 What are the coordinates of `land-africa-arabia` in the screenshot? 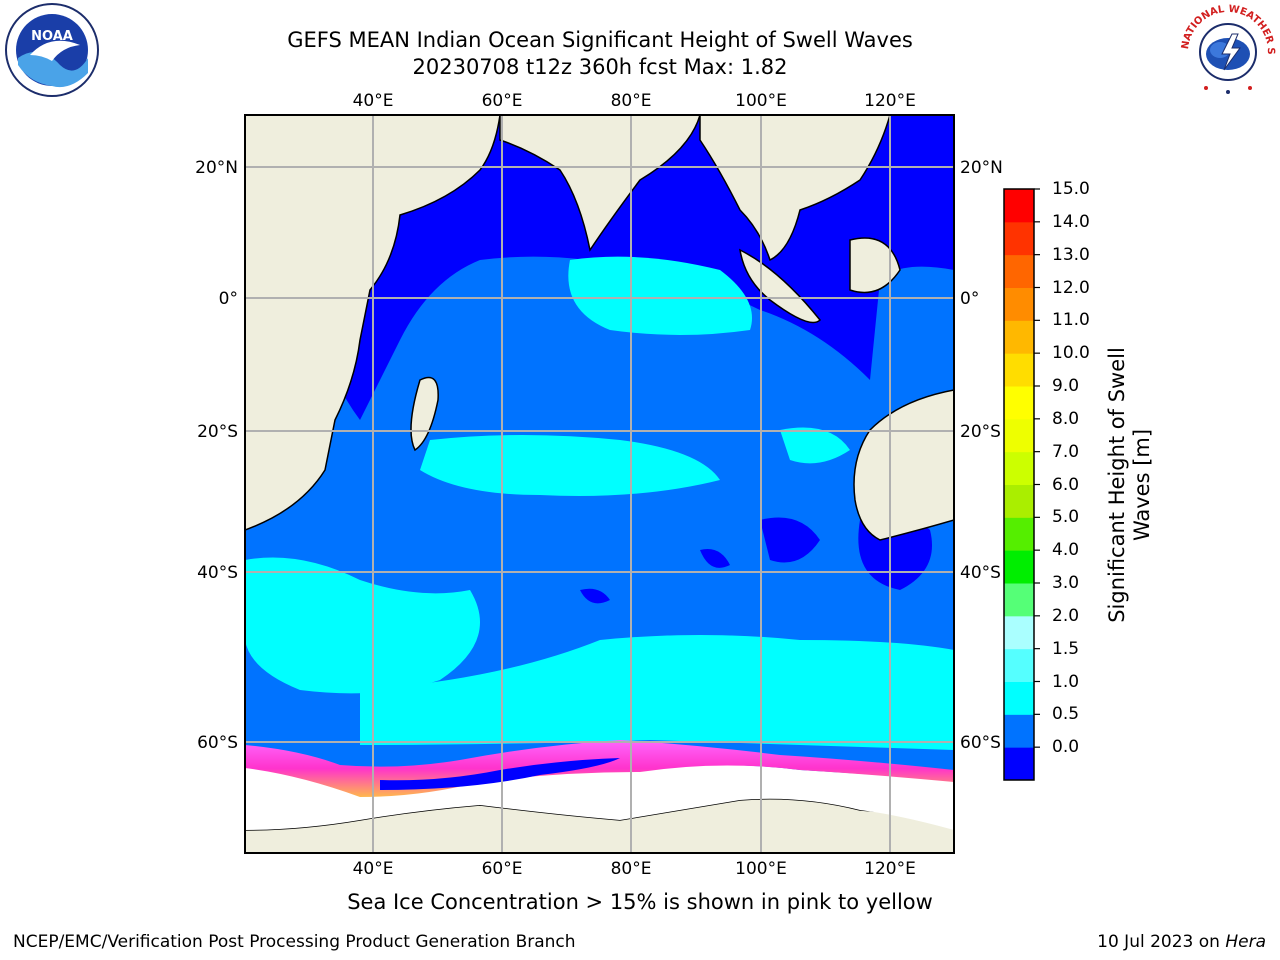 It's located at (373, 323).